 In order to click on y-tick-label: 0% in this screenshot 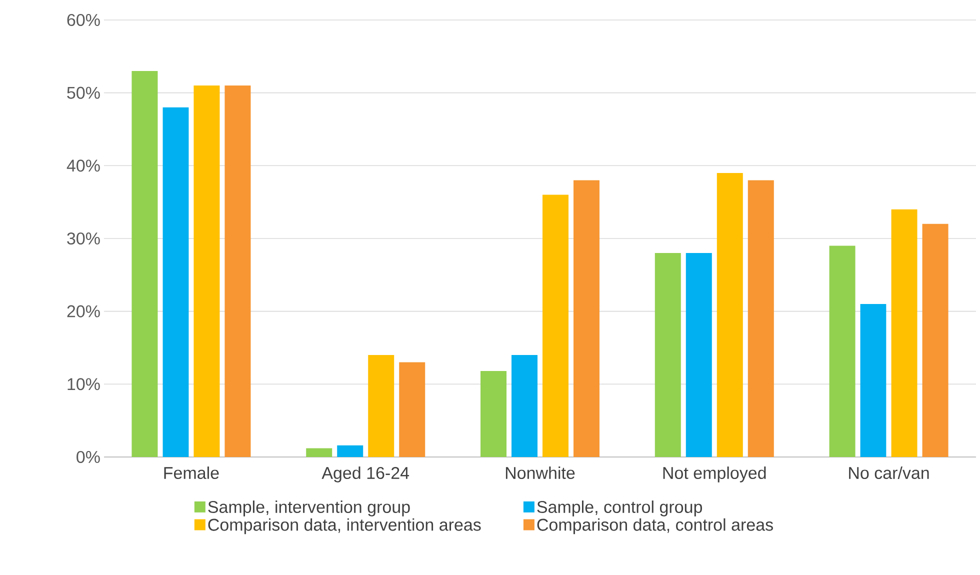, I will do `click(88, 457)`.